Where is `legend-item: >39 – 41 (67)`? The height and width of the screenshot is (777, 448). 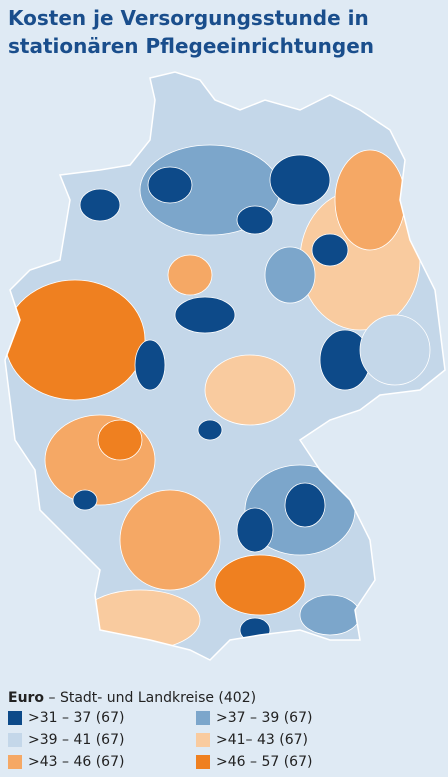 legend-item: >39 – 41 (67) is located at coordinates (102, 740).